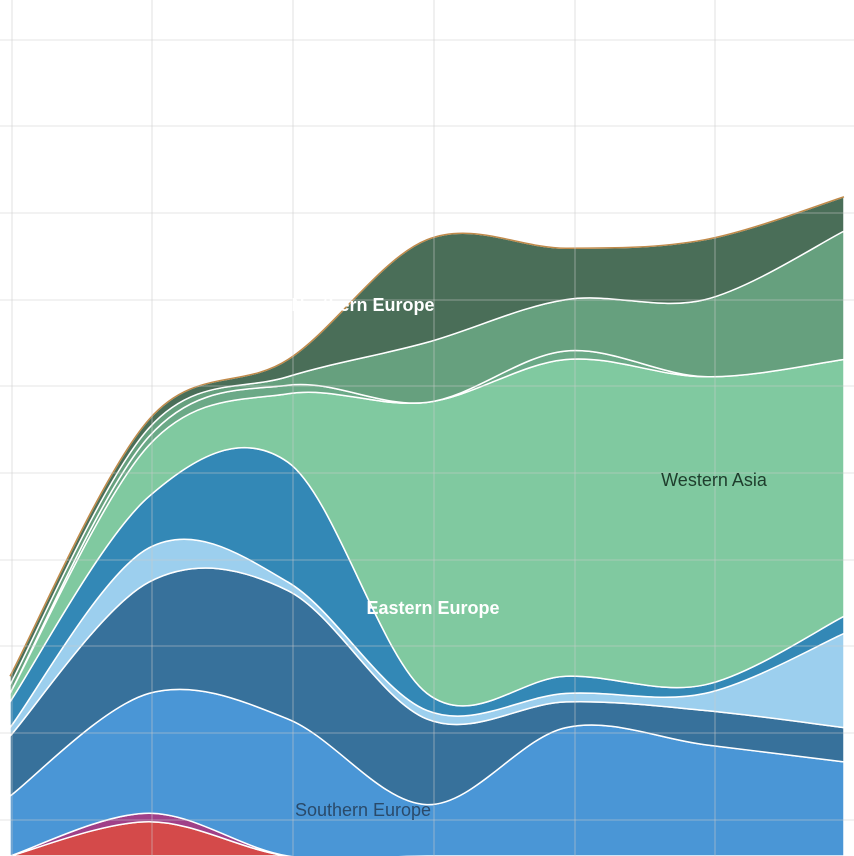  Describe the element at coordinates (432, 608) in the screenshot. I see `label-eastern-europe: Eastern Europe` at that location.